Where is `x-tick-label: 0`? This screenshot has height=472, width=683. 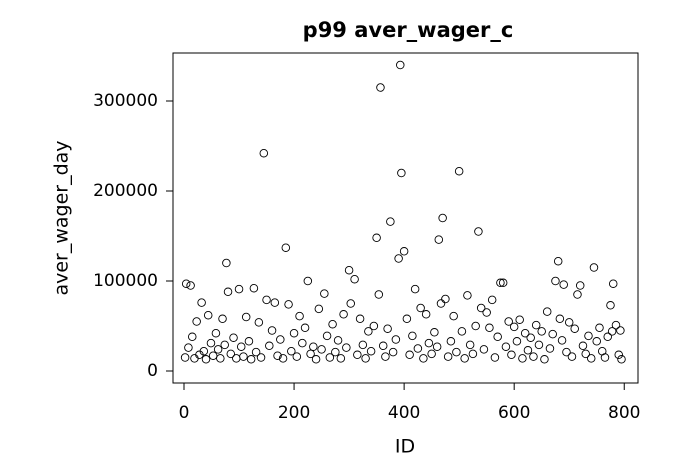 x-tick-label: 0 is located at coordinates (184, 413).